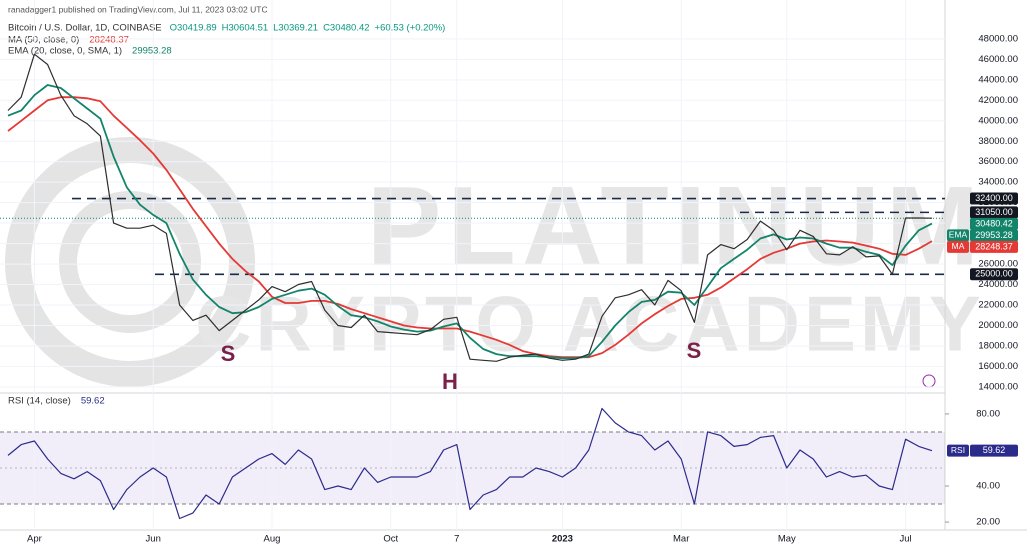 This screenshot has width=1027, height=548. What do you see at coordinates (998, 100) in the screenshot?
I see `y-tick-label: 42000.00` at bounding box center [998, 100].